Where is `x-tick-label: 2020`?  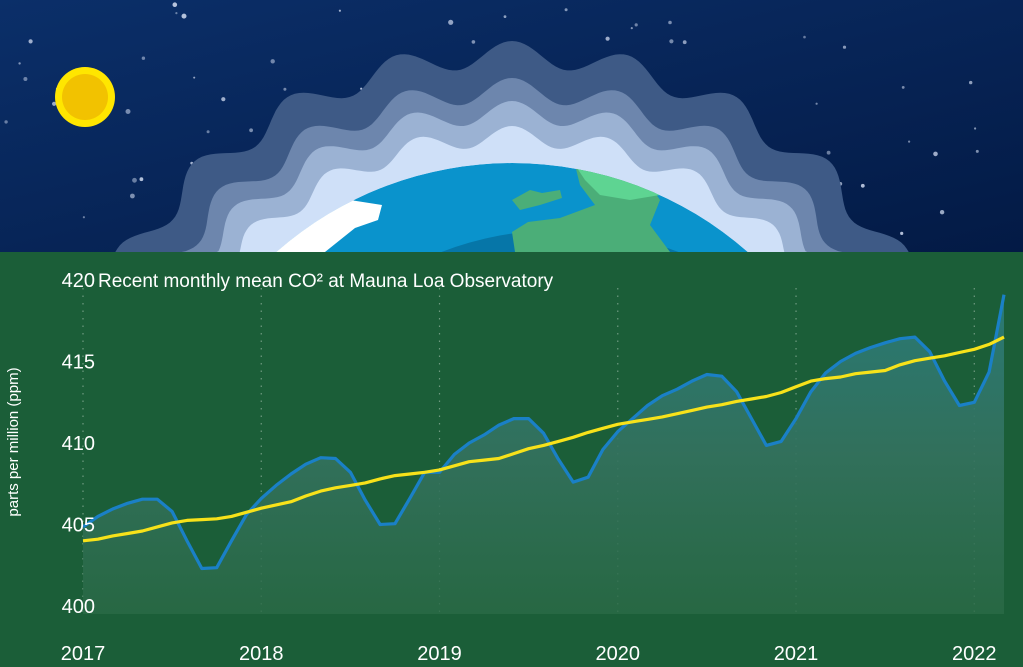 x-tick-label: 2020 is located at coordinates (618, 654).